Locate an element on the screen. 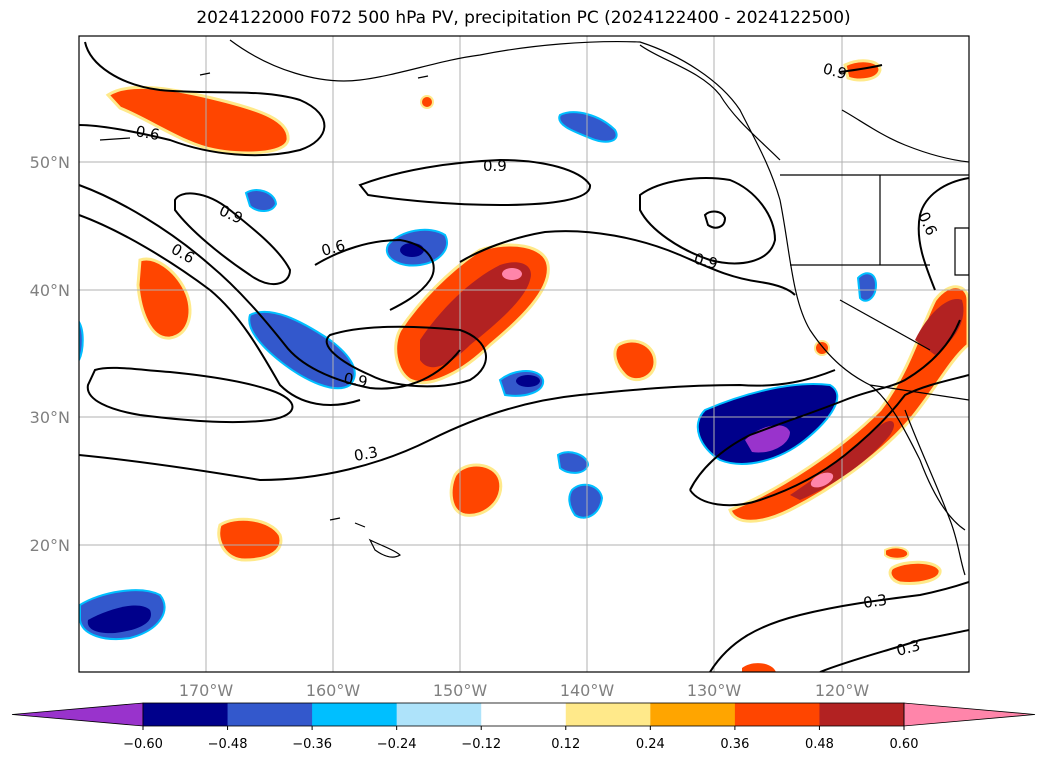 The height and width of the screenshot is (765, 1047). colorbar-tick-label: −0.36 is located at coordinates (312, 744).